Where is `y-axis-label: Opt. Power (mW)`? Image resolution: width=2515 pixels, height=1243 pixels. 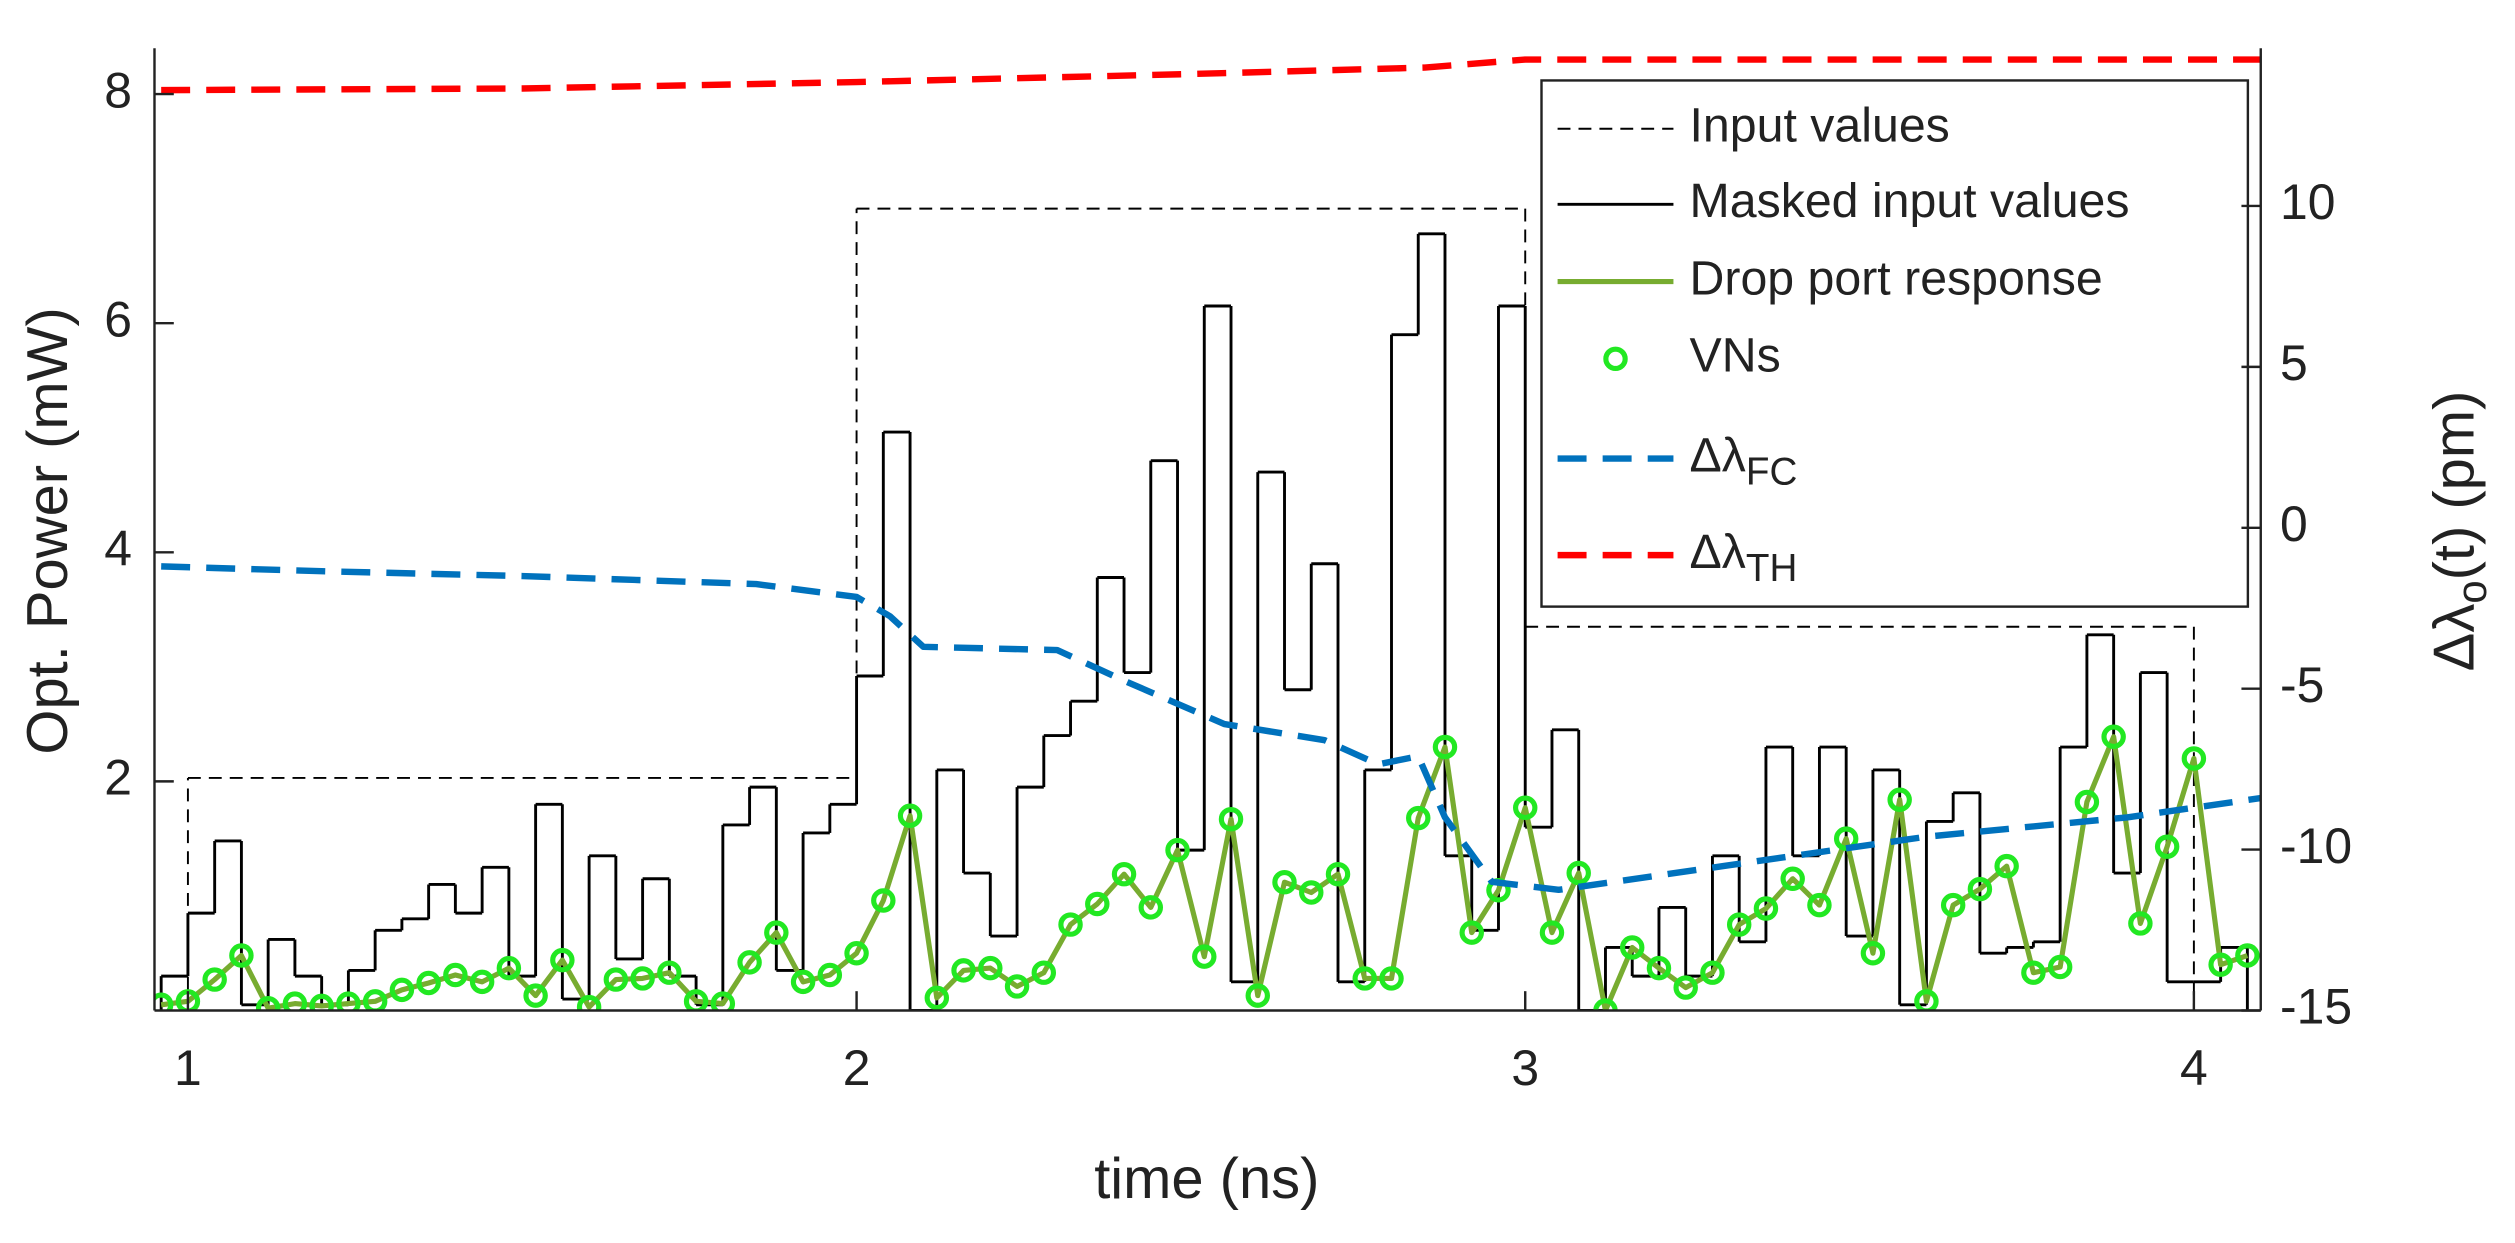
y-axis-label: Opt. Power (mW) is located at coordinates (48, 530).